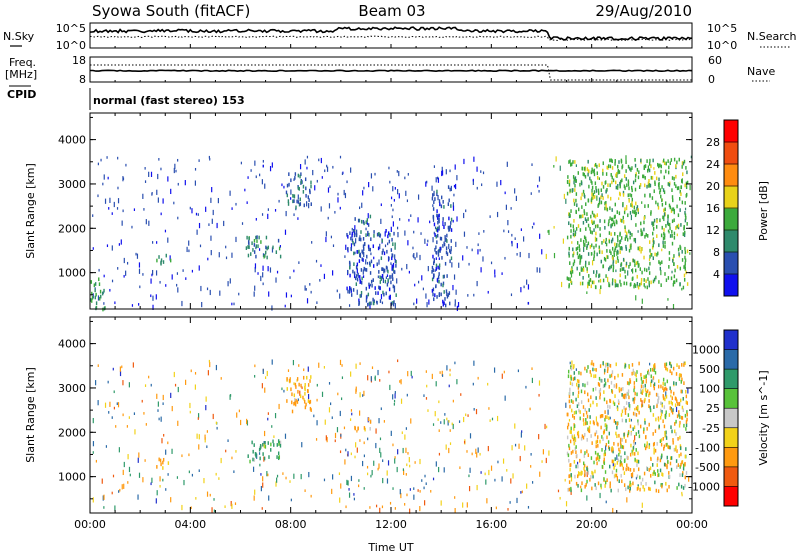 The image size is (800, 554). Describe the element at coordinates (711, 79) in the screenshot. I see `nave-tick-low: 0` at that location.